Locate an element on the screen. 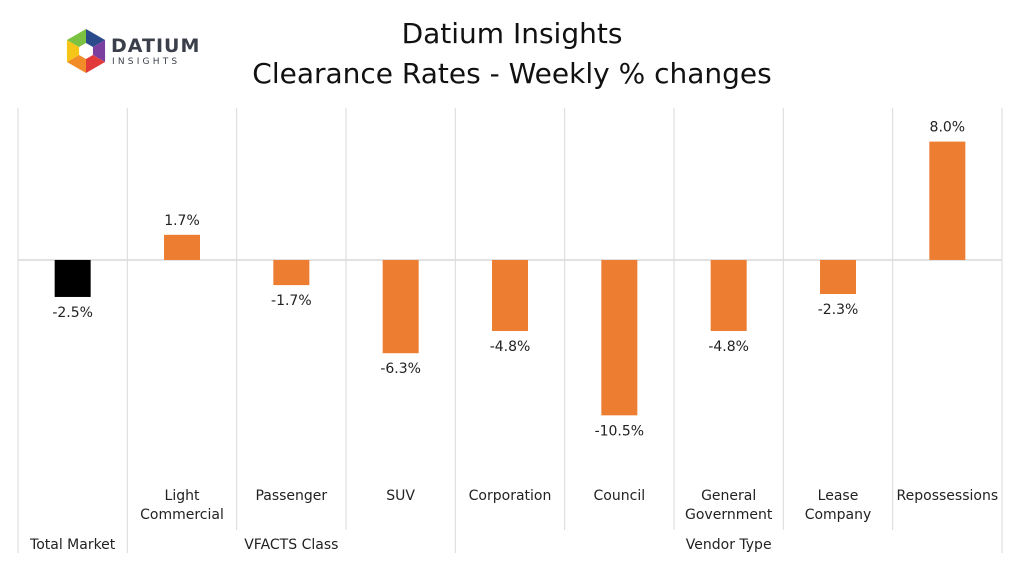 The width and height of the screenshot is (1024, 562). data-label: 8.0% is located at coordinates (948, 128).